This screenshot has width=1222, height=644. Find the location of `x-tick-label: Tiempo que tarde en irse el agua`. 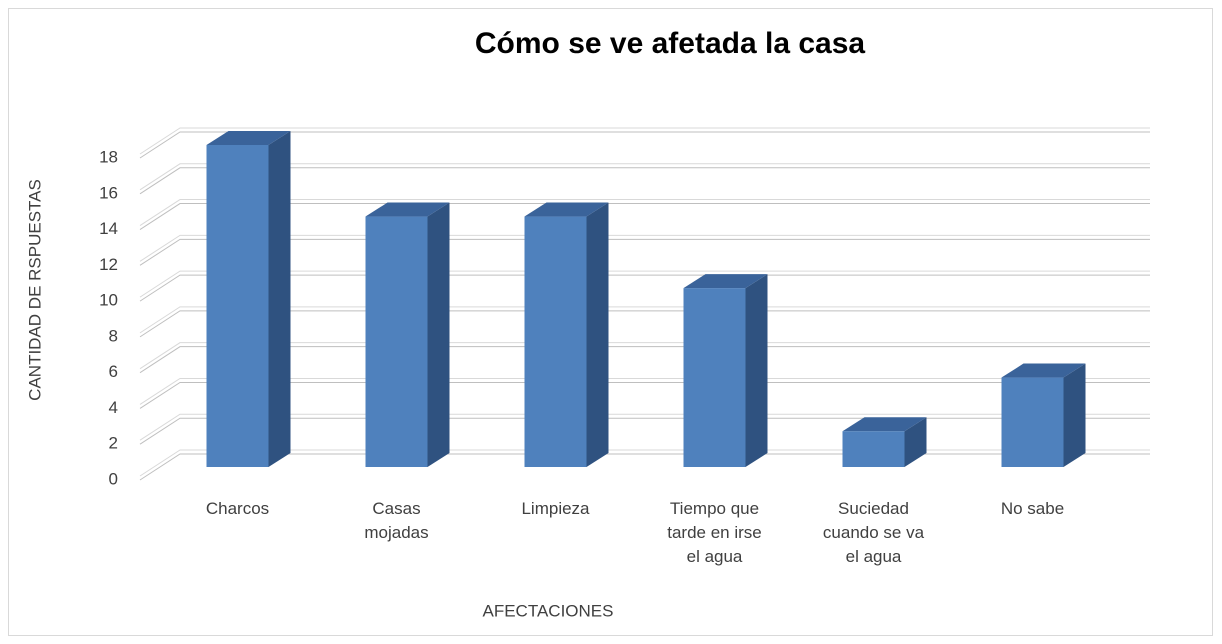

x-tick-label: Tiempo que tarde en irse el agua is located at coordinates (714, 532).